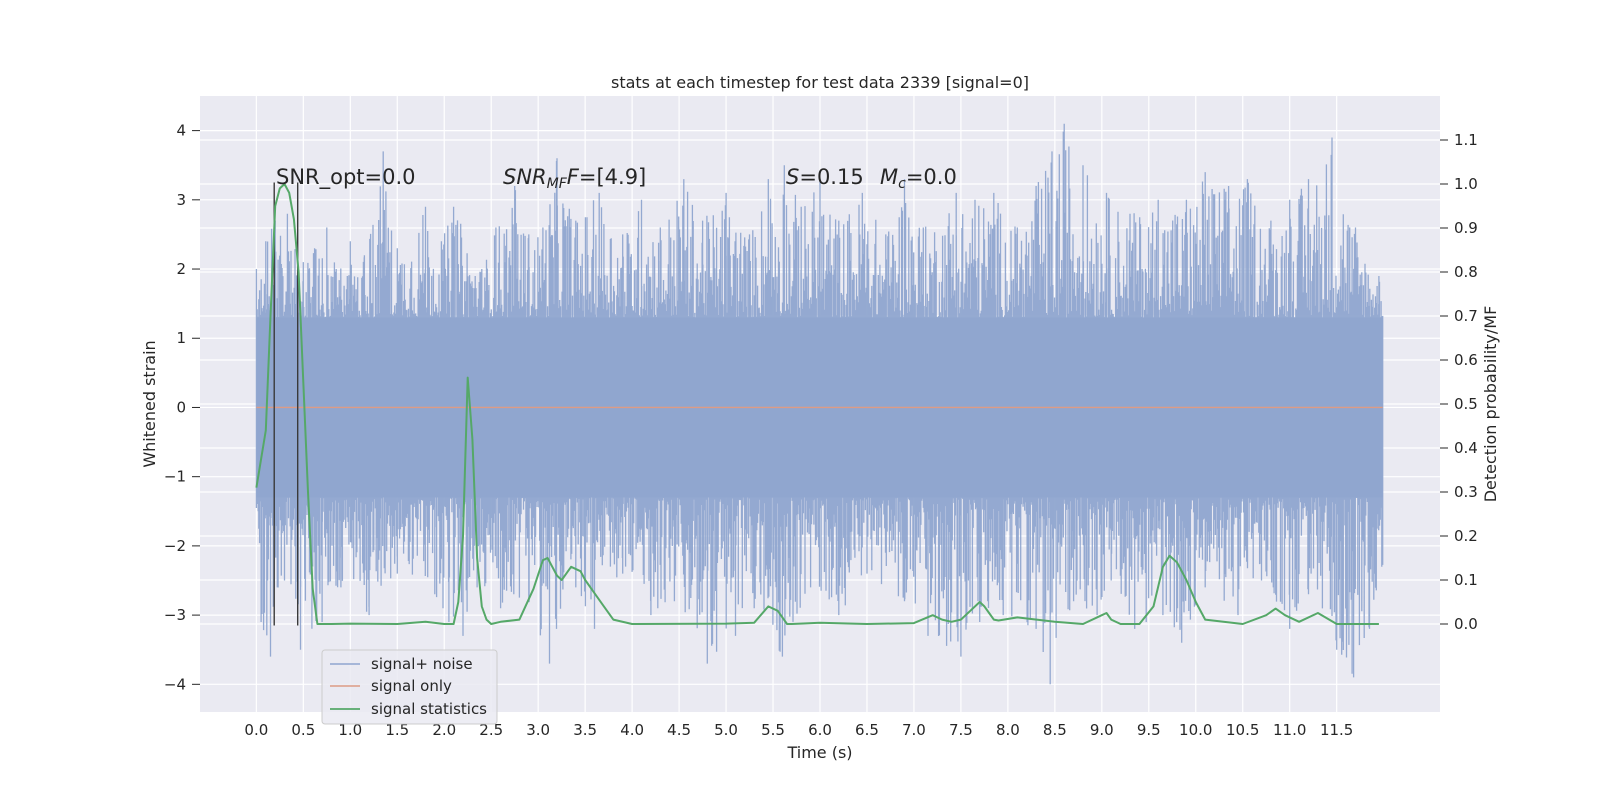  What do you see at coordinates (726, 730) in the screenshot?
I see `x-tick-label: 5.0` at bounding box center [726, 730].